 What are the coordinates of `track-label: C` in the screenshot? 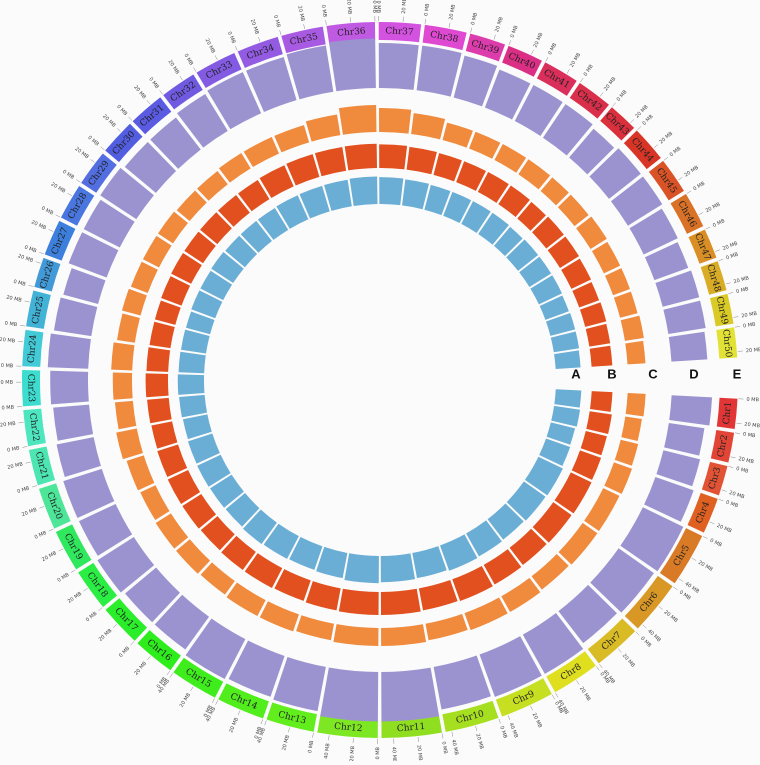 It's located at (653, 373).